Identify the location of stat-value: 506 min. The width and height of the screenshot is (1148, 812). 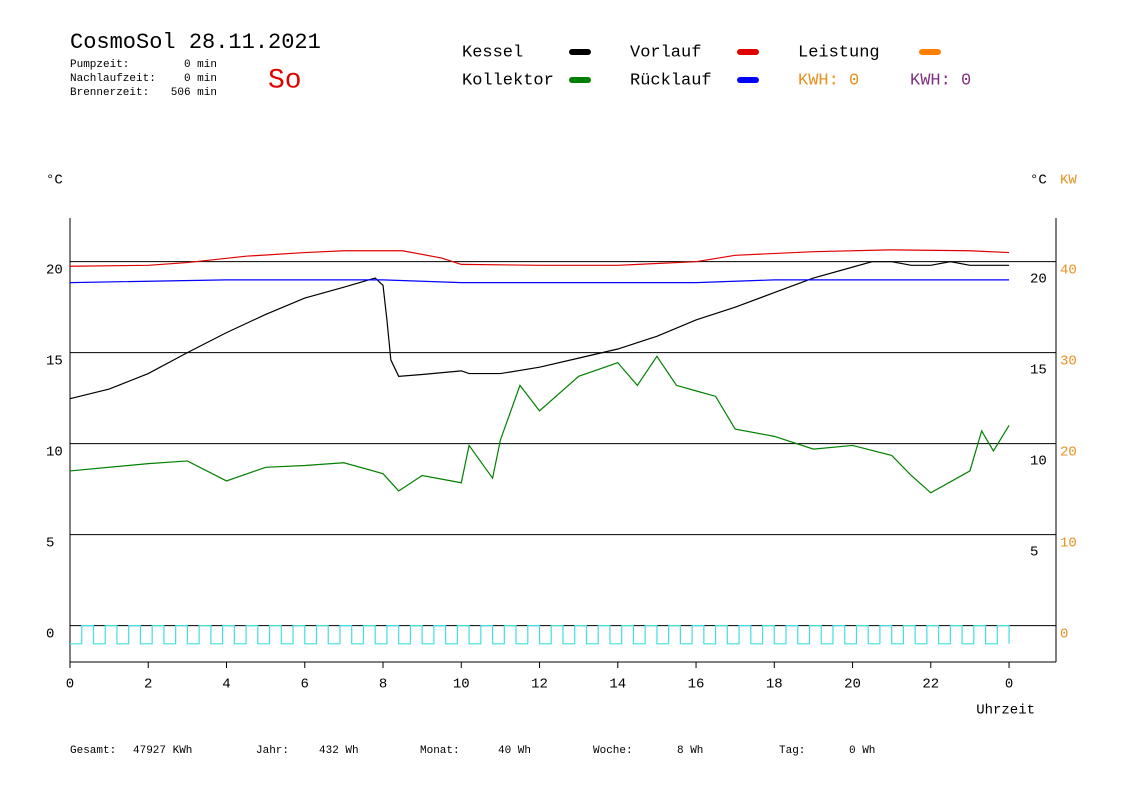
(194, 93).